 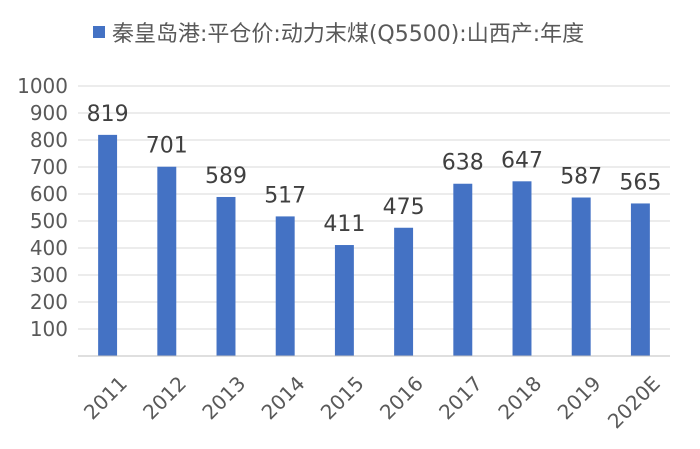 What do you see at coordinates (42, 207) in the screenshot?
I see `y-axis: 100 200 300 400 500 600 700 800 900 1000` at bounding box center [42, 207].